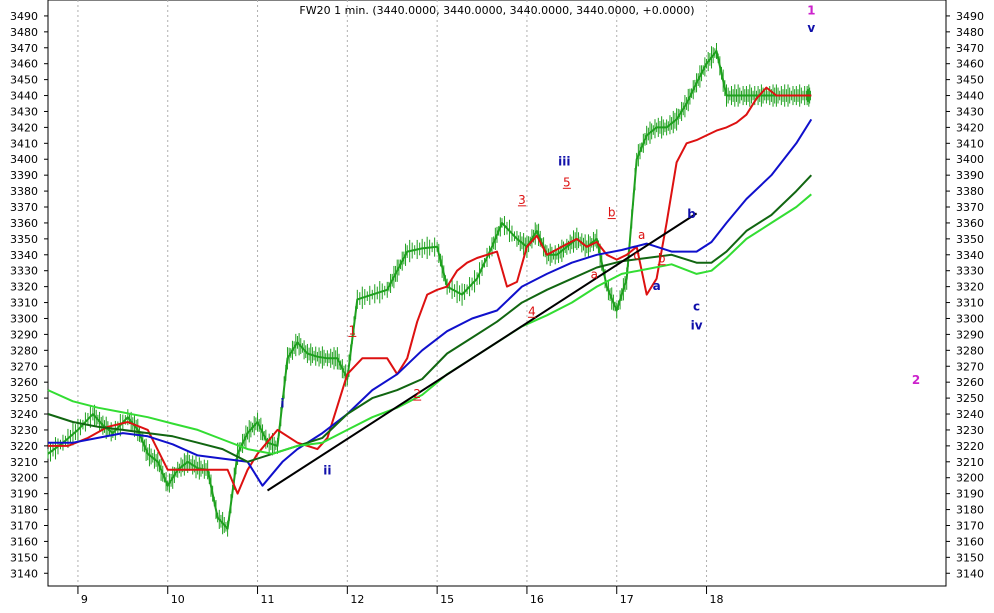  What do you see at coordinates (697, 326) in the screenshot?
I see `wave-label: iv` at bounding box center [697, 326].